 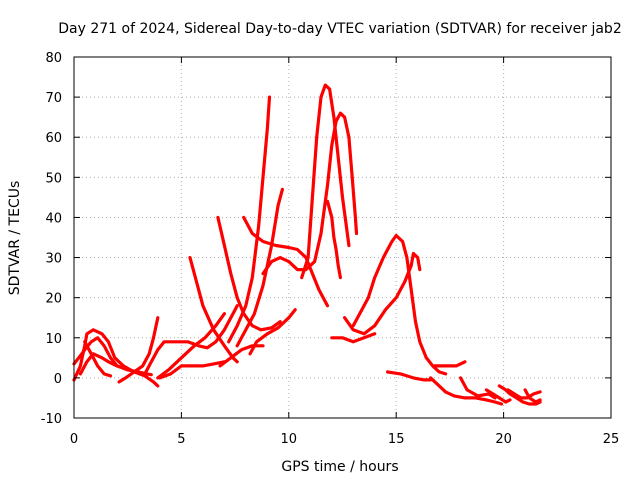 I want to click on series-sat-v, so click(x=409, y=376).